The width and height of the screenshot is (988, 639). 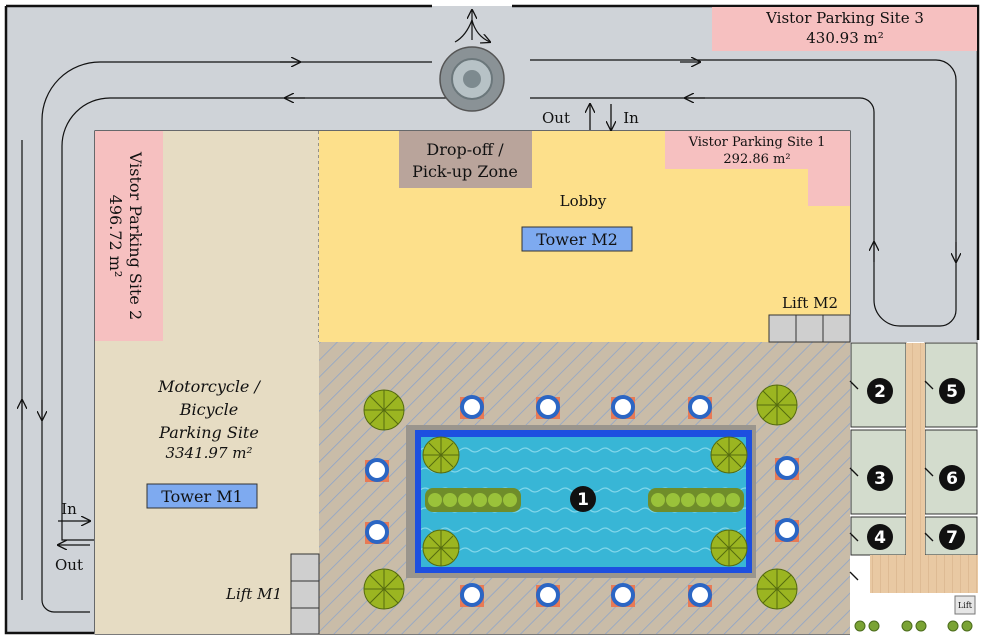 I want to click on marker-4-label: 4, so click(x=880, y=538).